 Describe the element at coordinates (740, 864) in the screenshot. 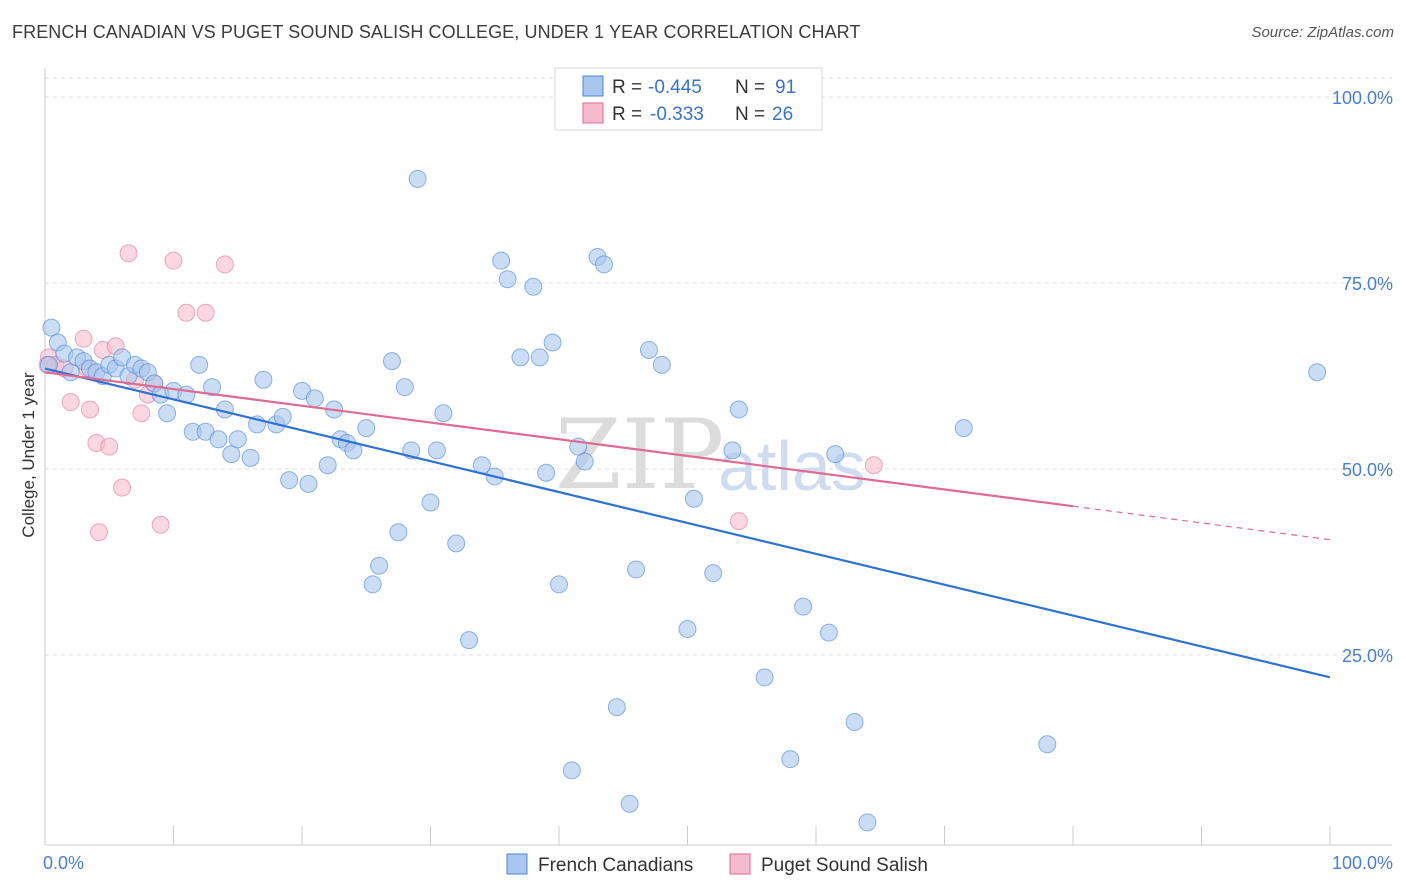

I see `legend-swatch-puget-sound-salish` at that location.